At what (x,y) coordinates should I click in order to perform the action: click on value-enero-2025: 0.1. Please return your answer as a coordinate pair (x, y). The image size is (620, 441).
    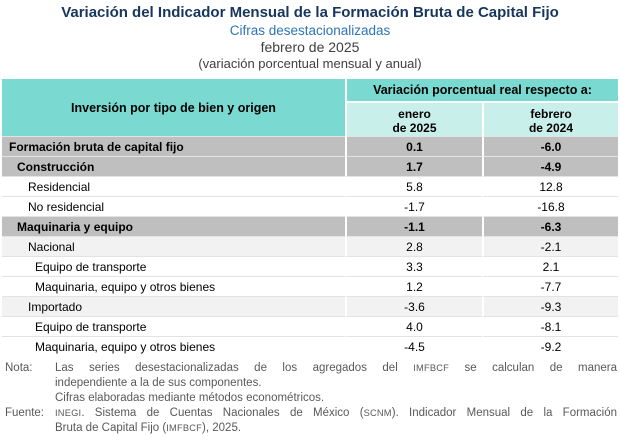
    Looking at the image, I should click on (413, 146).